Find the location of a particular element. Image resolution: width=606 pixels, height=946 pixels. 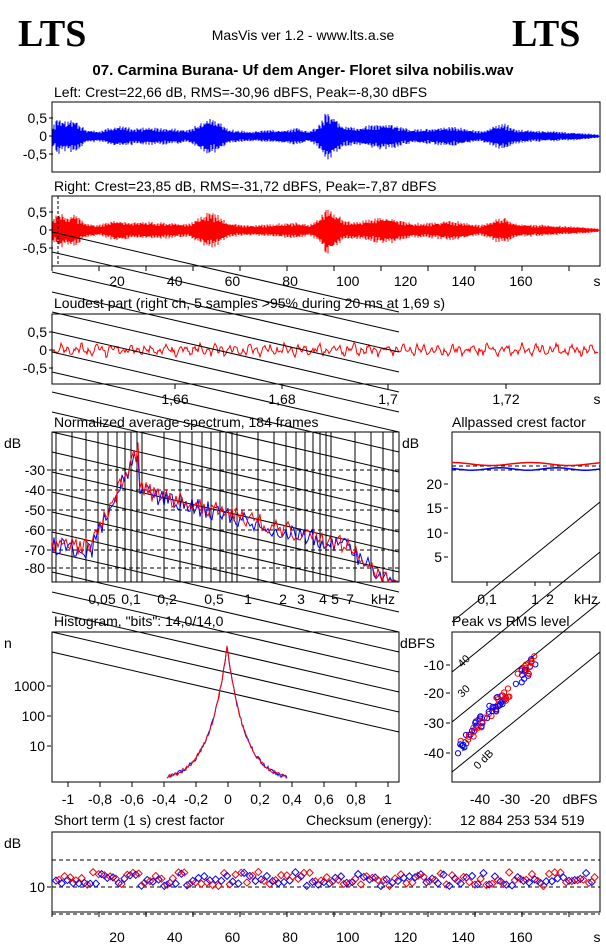

checksum-value: 12 884 253 534 519 is located at coordinates (522, 820).